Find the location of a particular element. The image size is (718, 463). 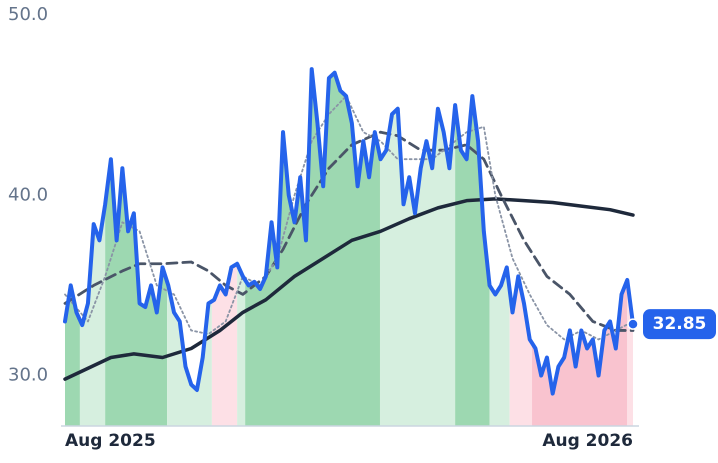

x-tick-label: Aug 2026 is located at coordinates (587, 441).